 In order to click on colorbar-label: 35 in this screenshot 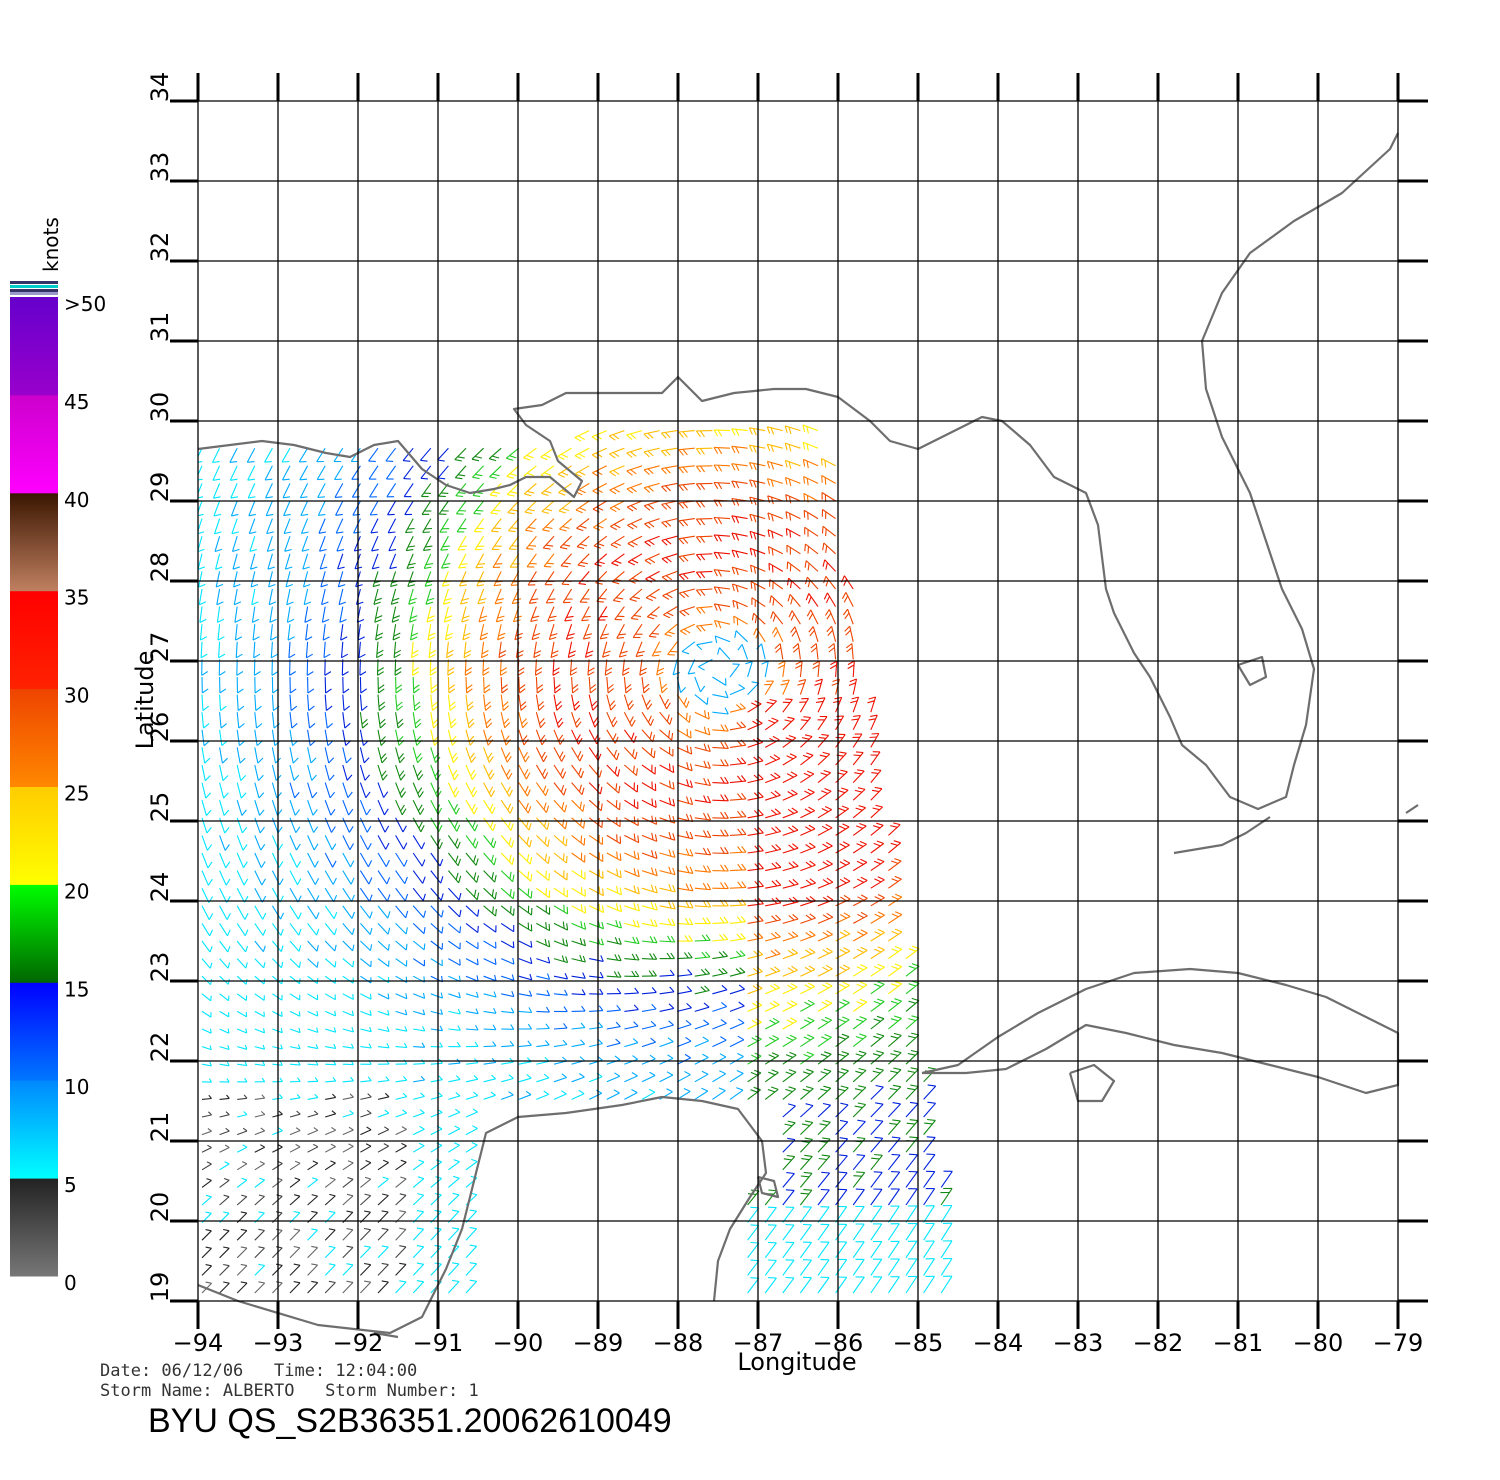, I will do `click(76, 598)`.